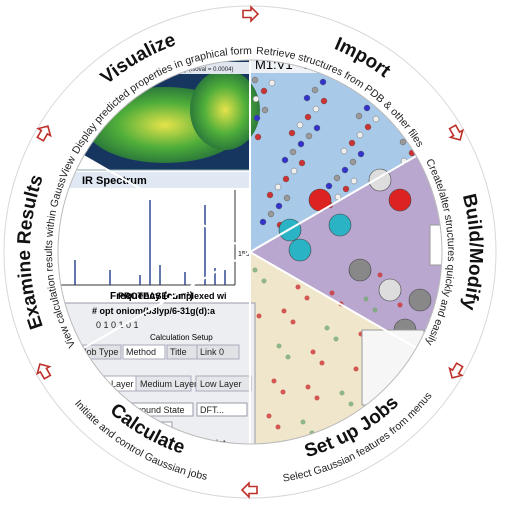 This screenshot has height=508, width=505. Describe the element at coordinates (154, 311) in the screenshot. I see `route: # opt oniom(b3lyp/6-31g(d):a` at that location.